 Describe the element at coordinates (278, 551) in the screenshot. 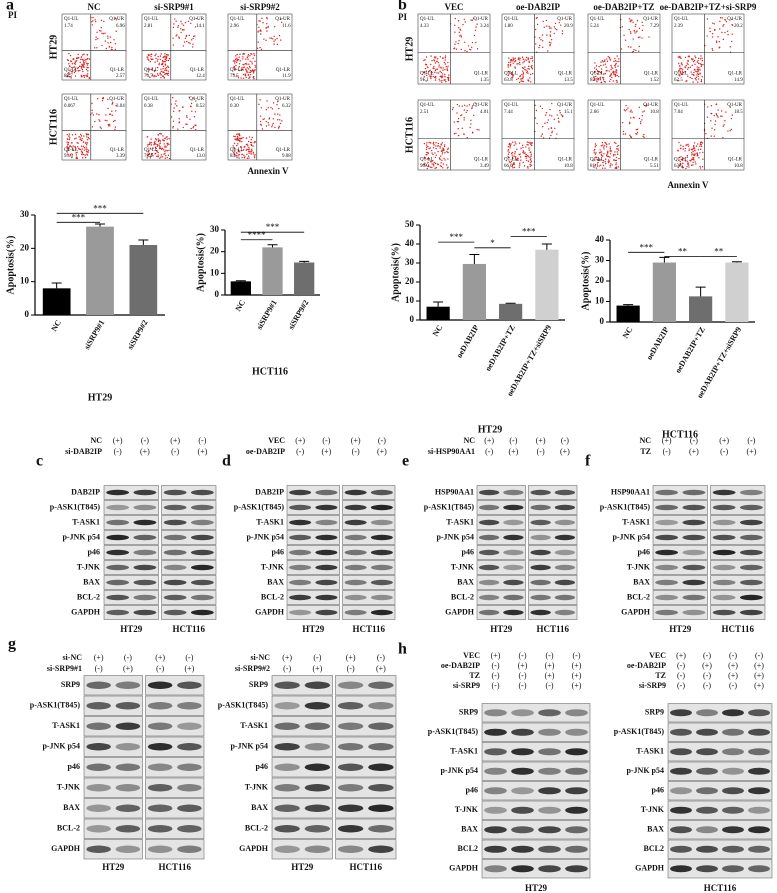

I see `band-label: p46` at that location.